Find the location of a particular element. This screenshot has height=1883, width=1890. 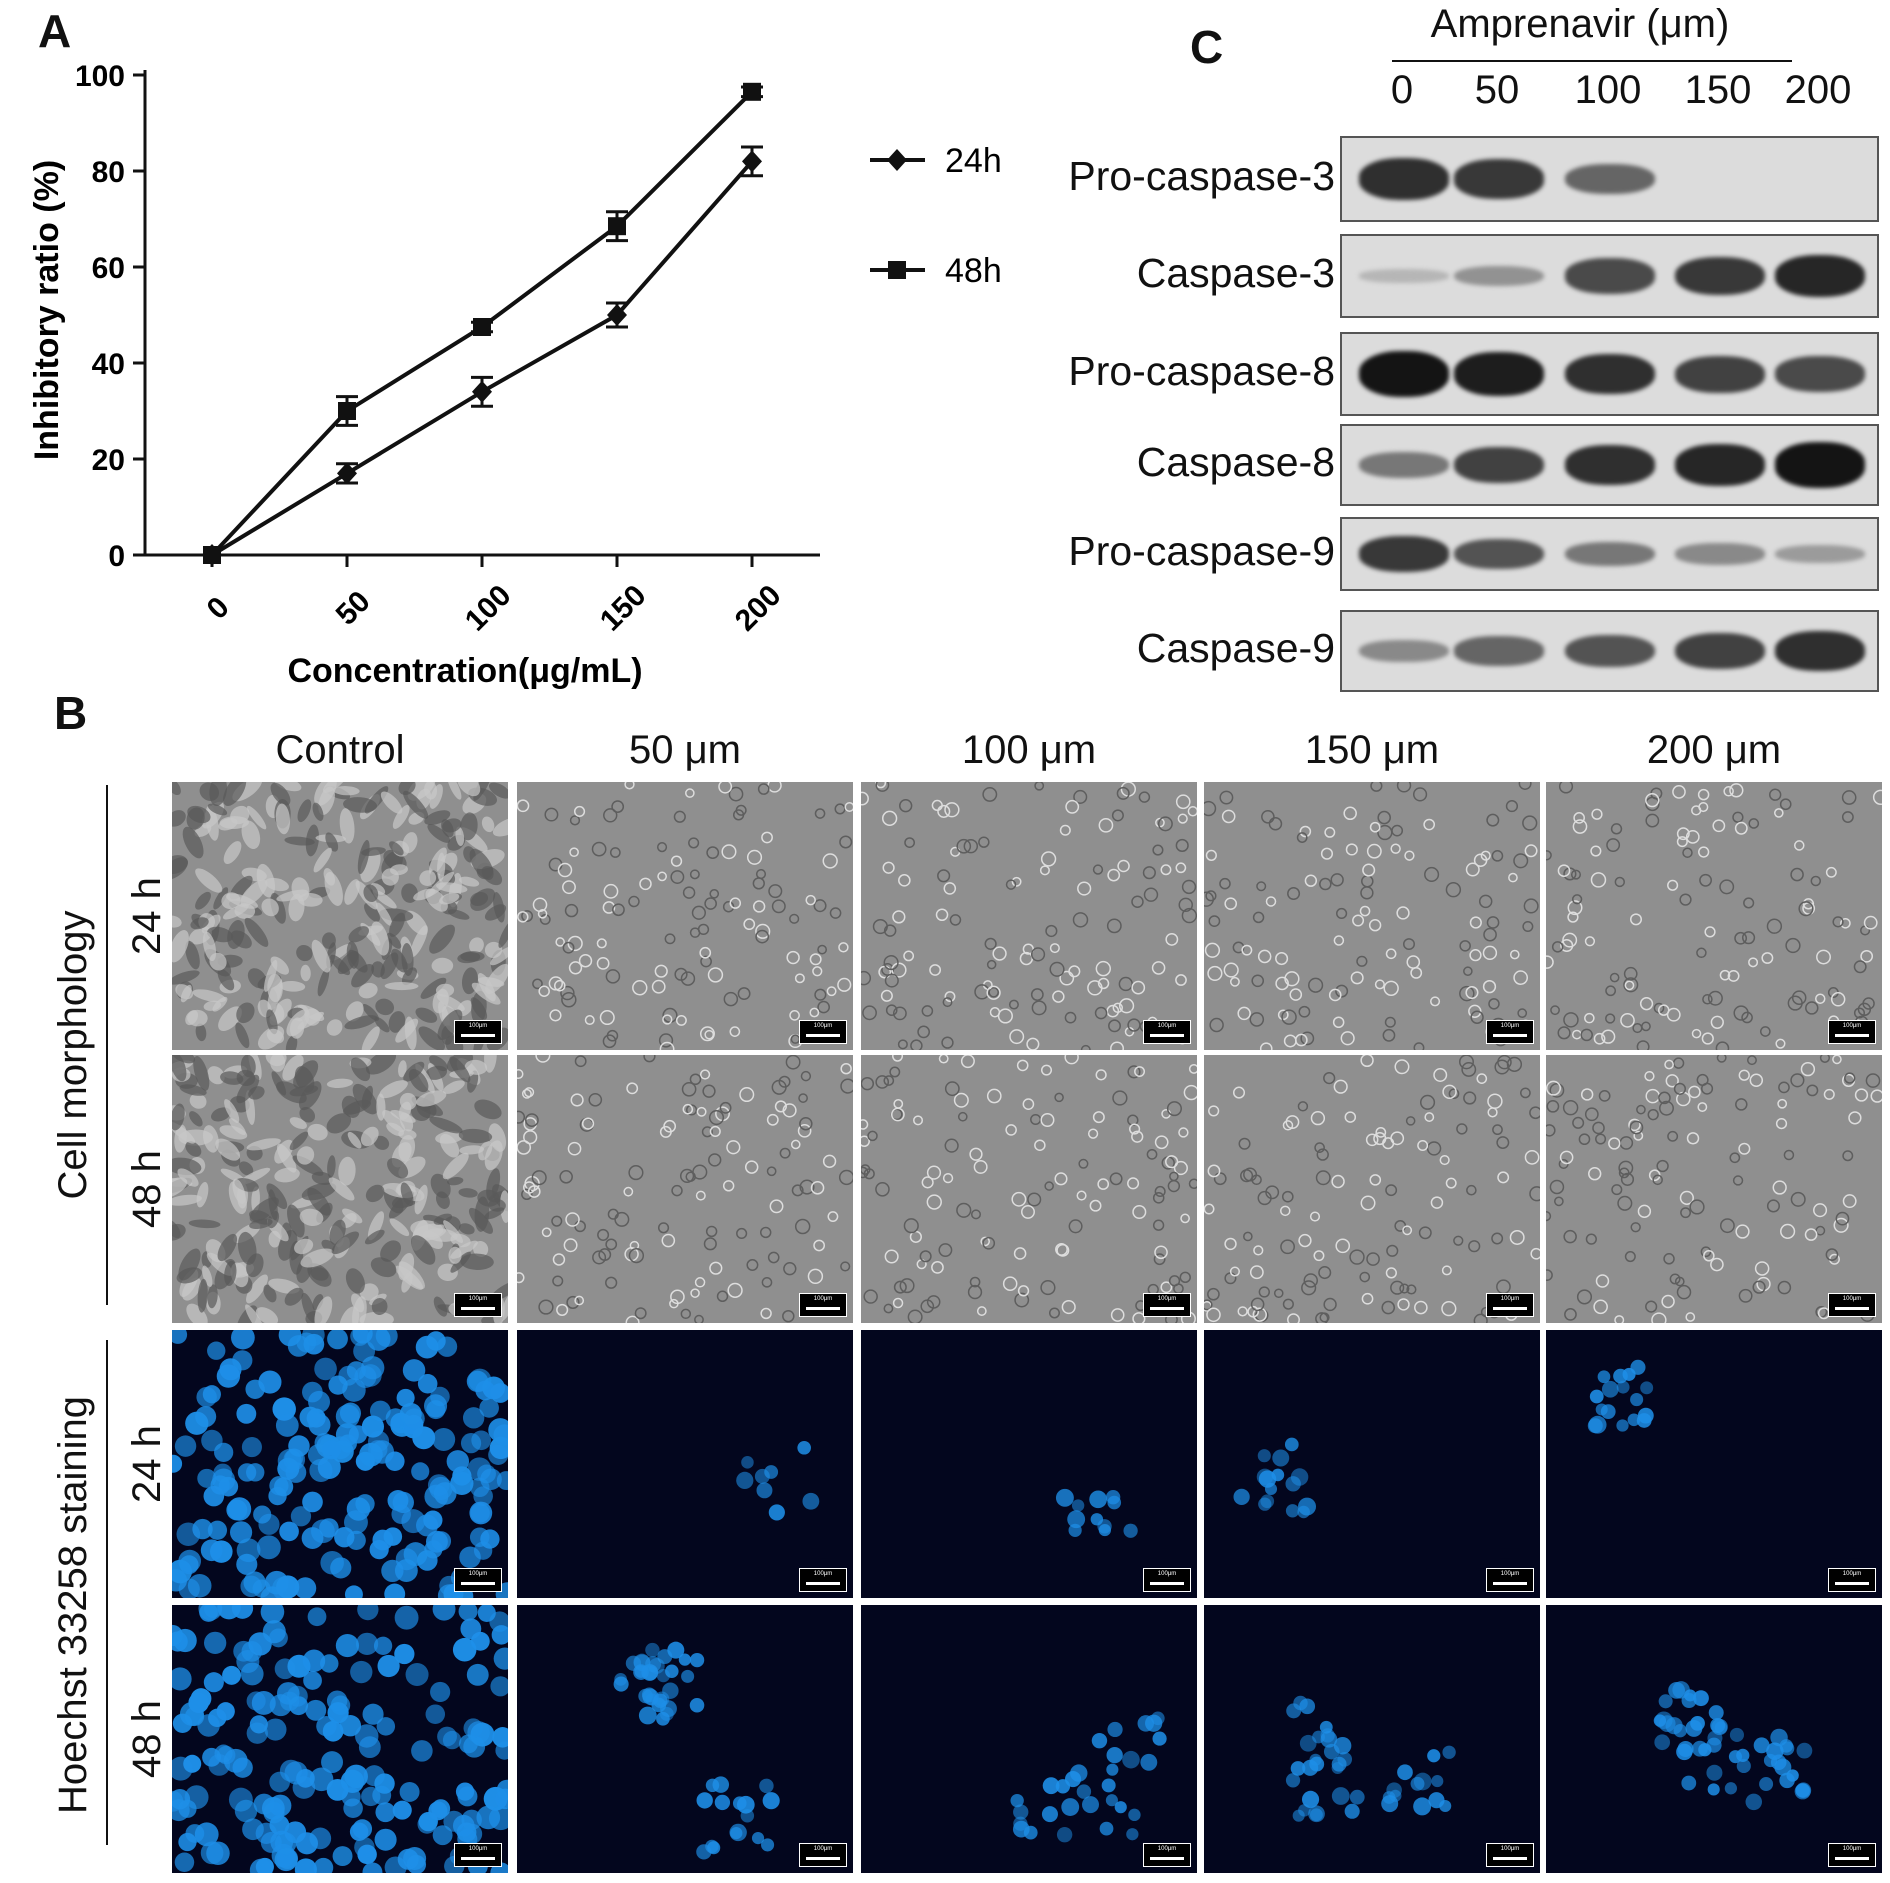

panel-label-b: B is located at coordinates (71, 713).